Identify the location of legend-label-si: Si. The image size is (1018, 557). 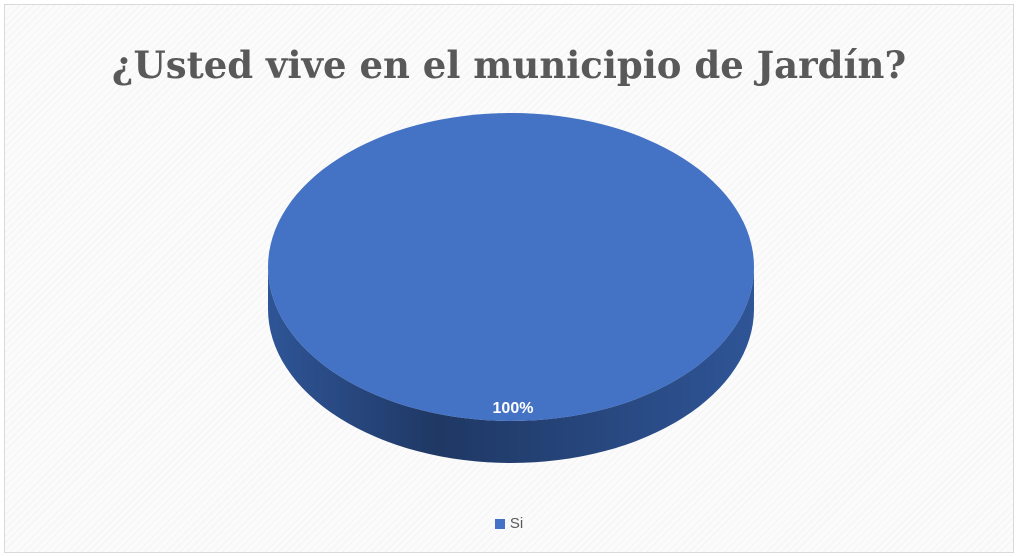
(516, 523).